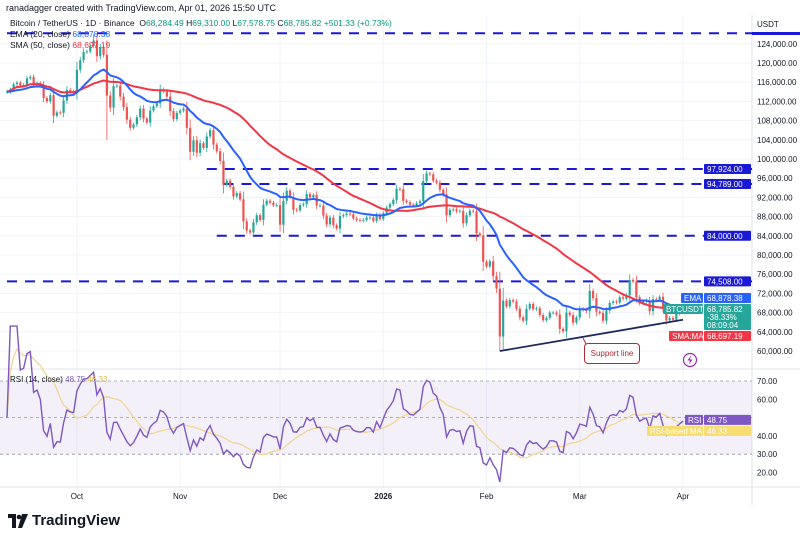  Describe the element at coordinates (776, 33) in the screenshot. I see `top-level-marker` at that location.